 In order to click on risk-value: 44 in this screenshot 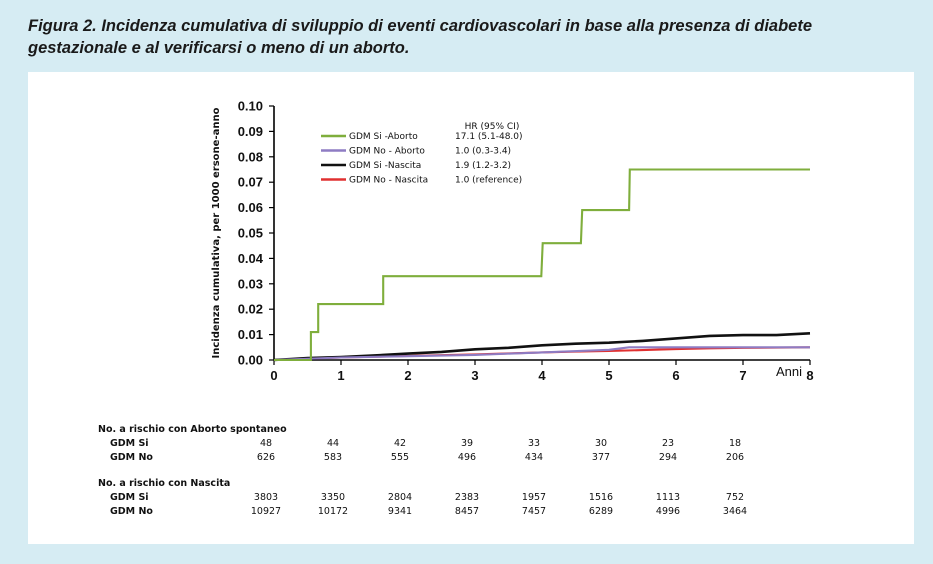, I will do `click(333, 443)`.